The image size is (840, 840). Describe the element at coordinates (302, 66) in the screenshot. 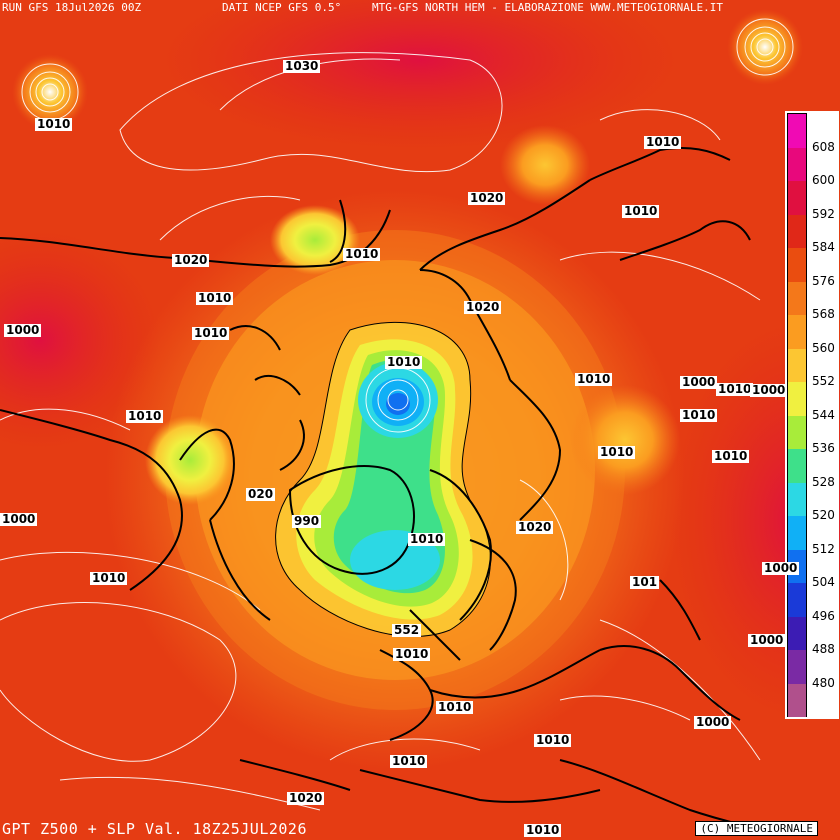

I see `isobar-label: 1030` at that location.